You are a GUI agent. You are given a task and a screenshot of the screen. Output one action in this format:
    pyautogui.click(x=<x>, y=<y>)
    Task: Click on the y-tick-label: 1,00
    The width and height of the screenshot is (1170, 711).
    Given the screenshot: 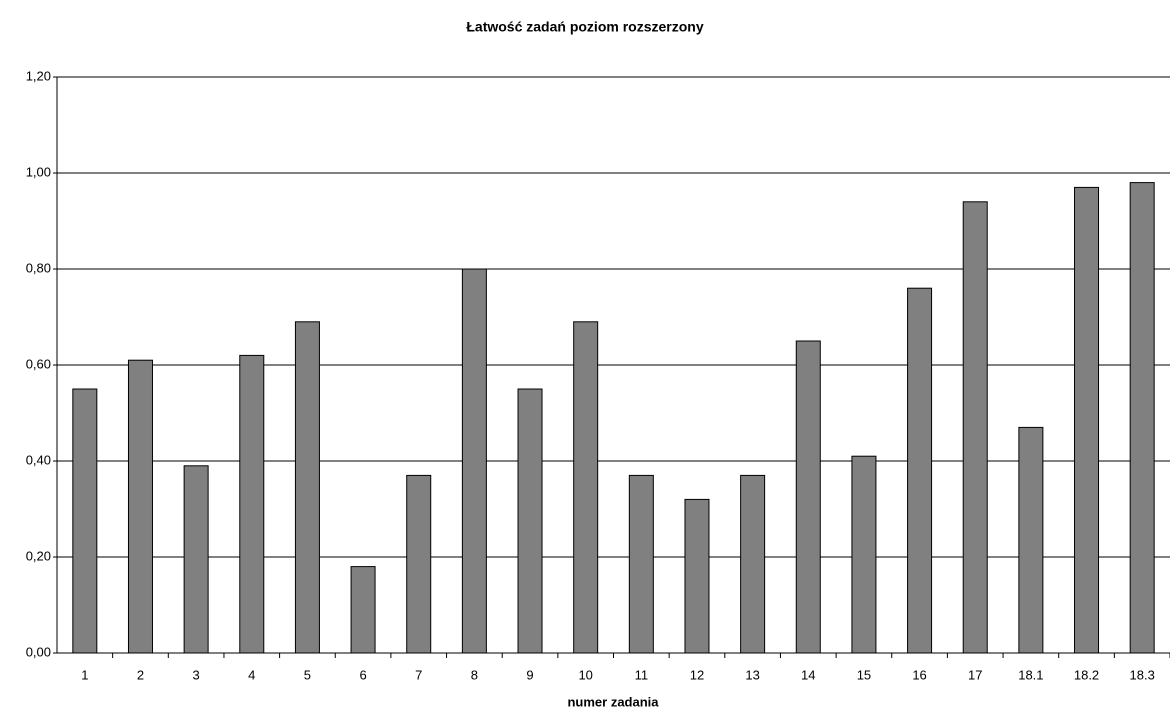 What is the action you would take?
    pyautogui.click(x=38, y=171)
    